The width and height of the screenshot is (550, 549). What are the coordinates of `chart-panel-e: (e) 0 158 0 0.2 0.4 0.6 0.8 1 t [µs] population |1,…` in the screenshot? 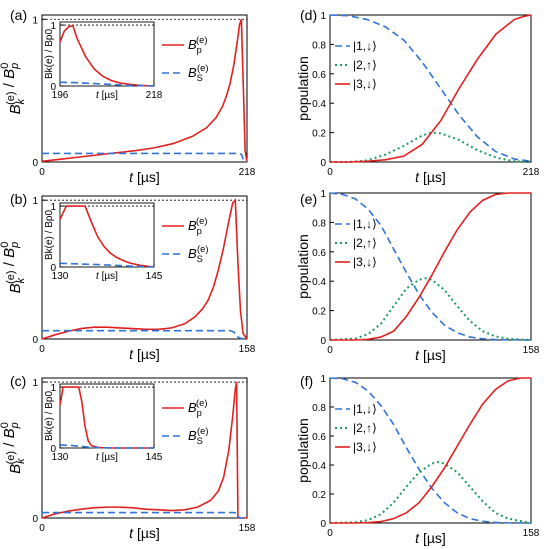 It's located at (417, 276).